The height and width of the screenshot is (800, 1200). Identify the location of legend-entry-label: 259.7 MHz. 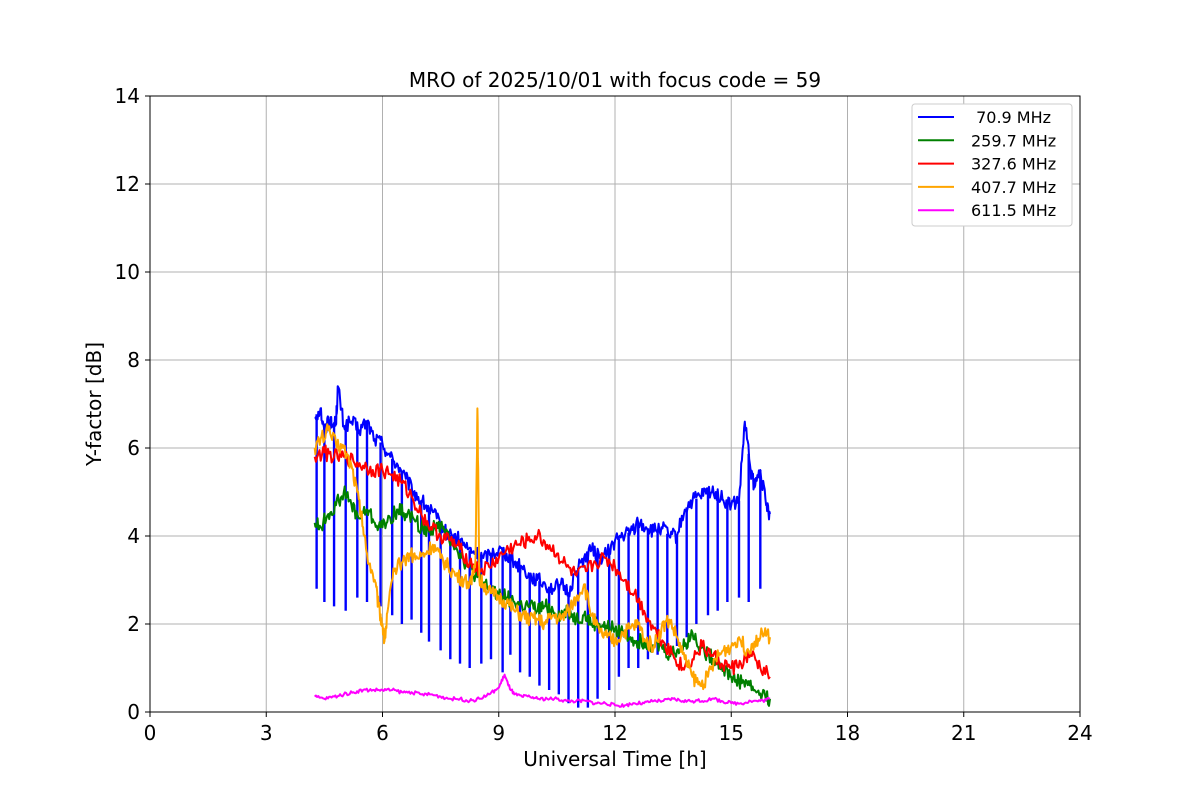
(1013, 140).